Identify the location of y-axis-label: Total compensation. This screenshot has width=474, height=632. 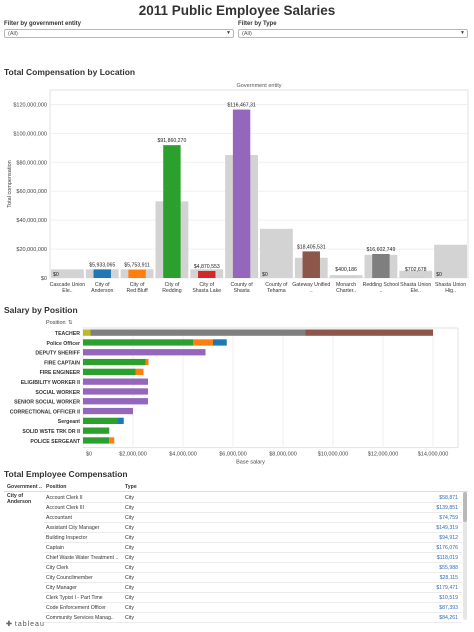
(10, 183).